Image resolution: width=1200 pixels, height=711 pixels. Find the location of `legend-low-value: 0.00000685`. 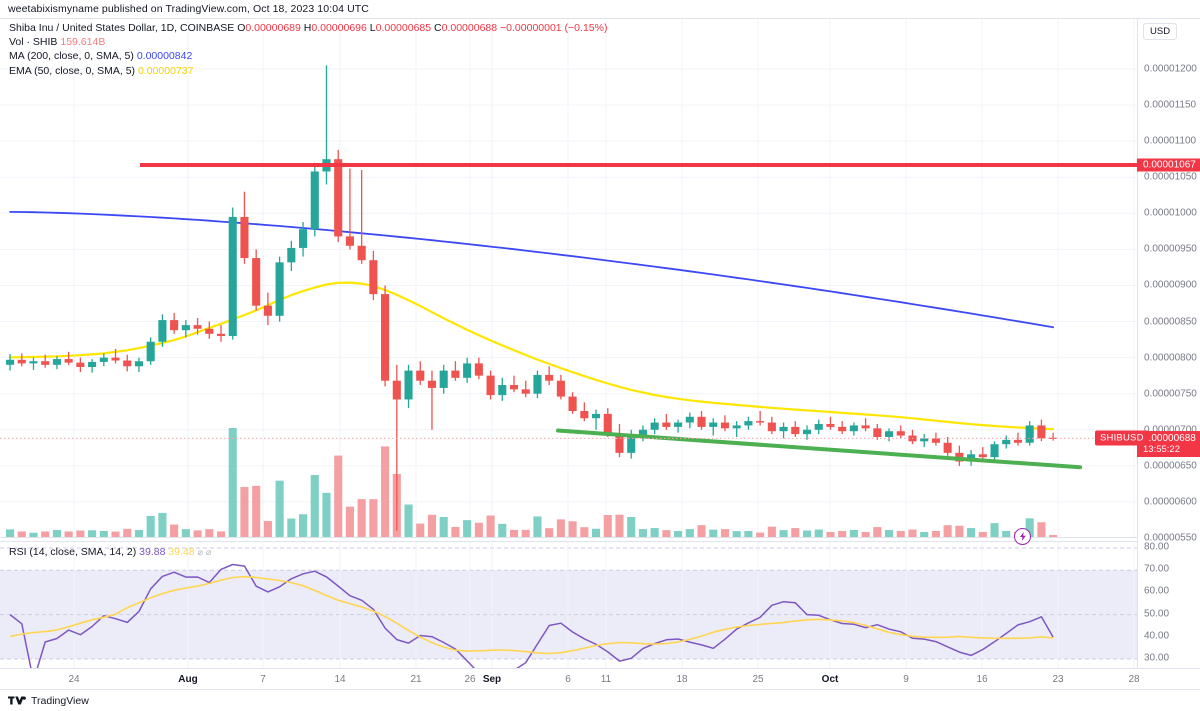

legend-low-value: 0.00000685 is located at coordinates (403, 28).